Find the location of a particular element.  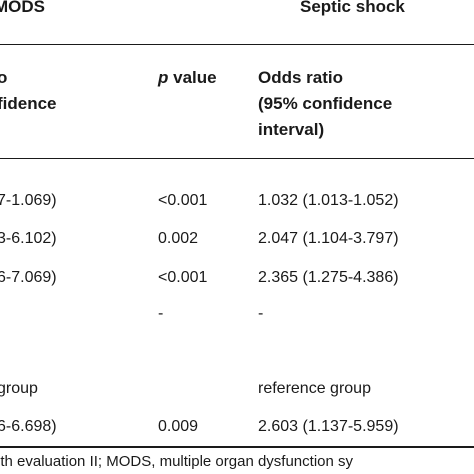

row-1-ss-or: 1.032 (1.013-1.052) is located at coordinates (328, 200).